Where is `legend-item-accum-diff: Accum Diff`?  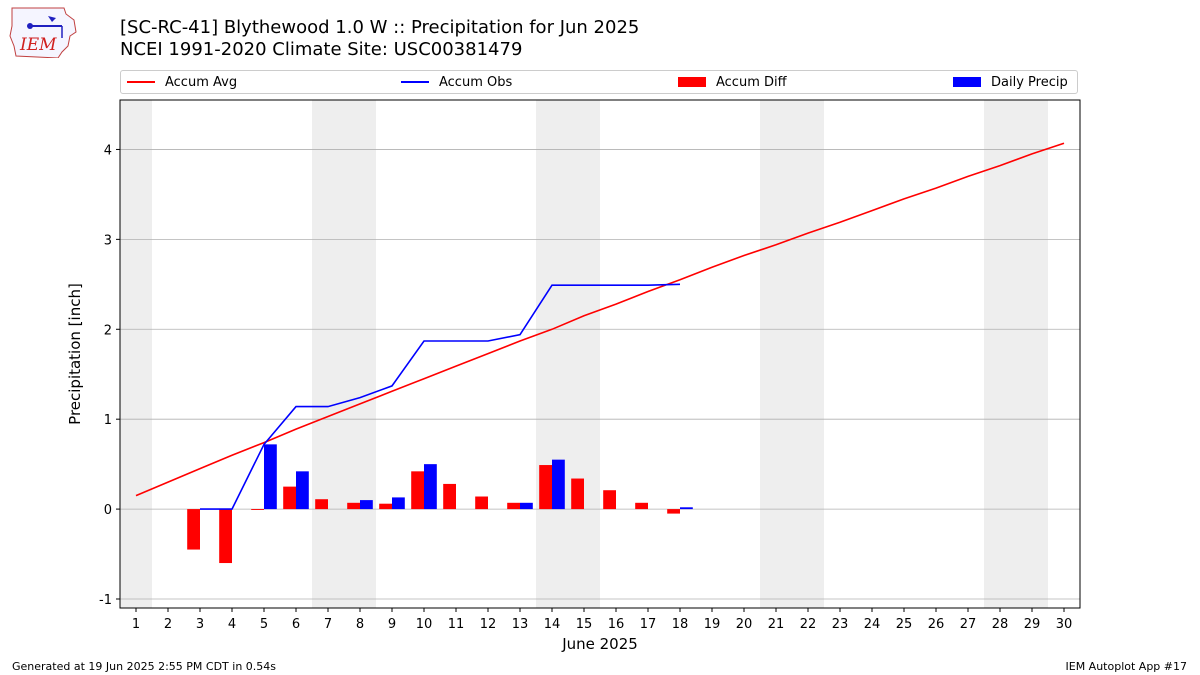
legend-item-accum-diff: Accum Diff is located at coordinates (732, 82).